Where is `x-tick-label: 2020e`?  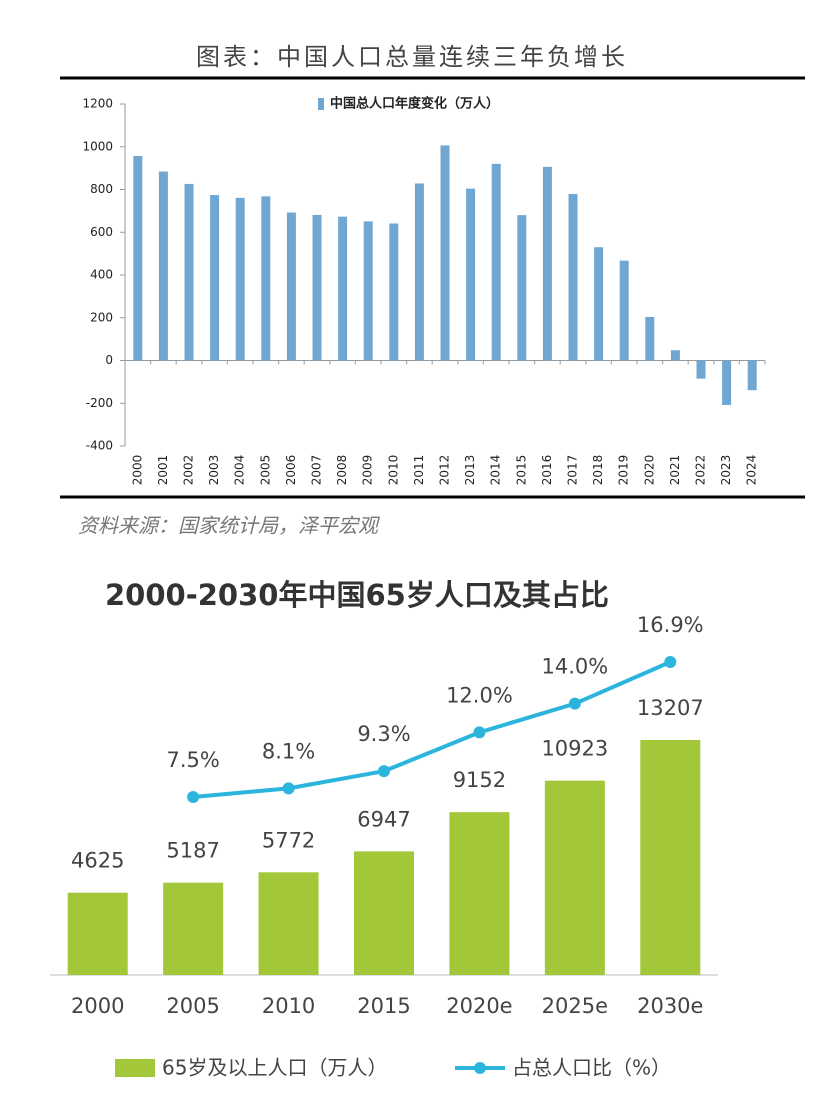
x-tick-label: 2020e is located at coordinates (479, 1006).